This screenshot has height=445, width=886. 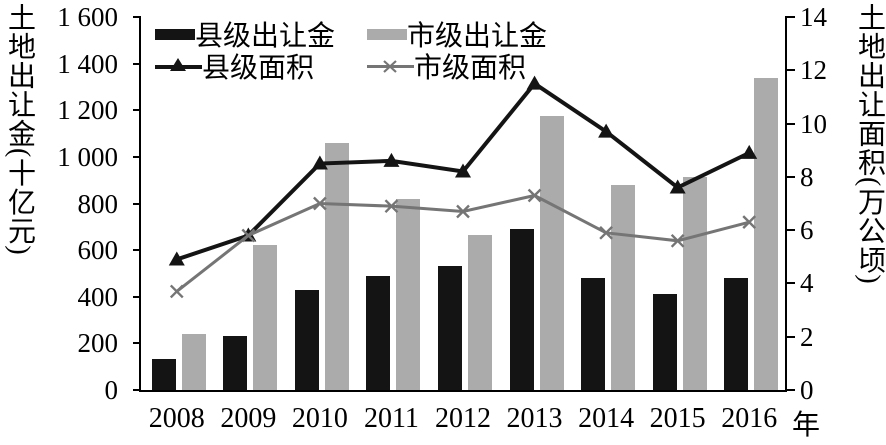 I want to click on left-axis-tick-label: 400, so click(x=98, y=296).